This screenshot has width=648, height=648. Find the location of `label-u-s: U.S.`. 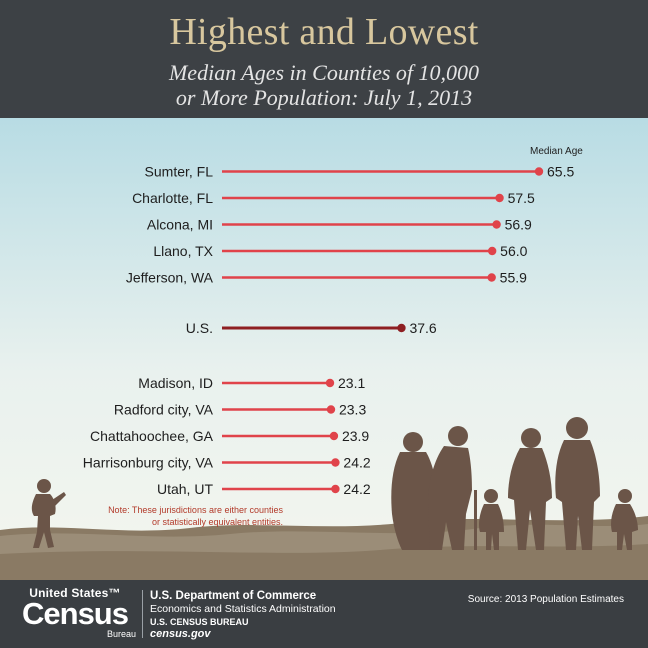

label-u-s: U.S. is located at coordinates (199, 328).